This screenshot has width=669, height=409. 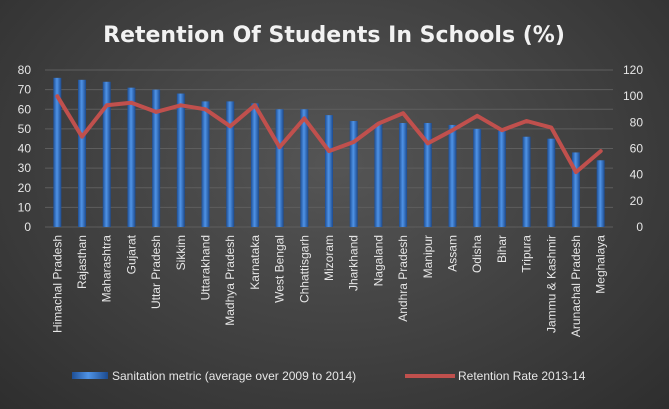 What do you see at coordinates (639, 227) in the screenshot?
I see `y-right-tick-label: 0` at bounding box center [639, 227].